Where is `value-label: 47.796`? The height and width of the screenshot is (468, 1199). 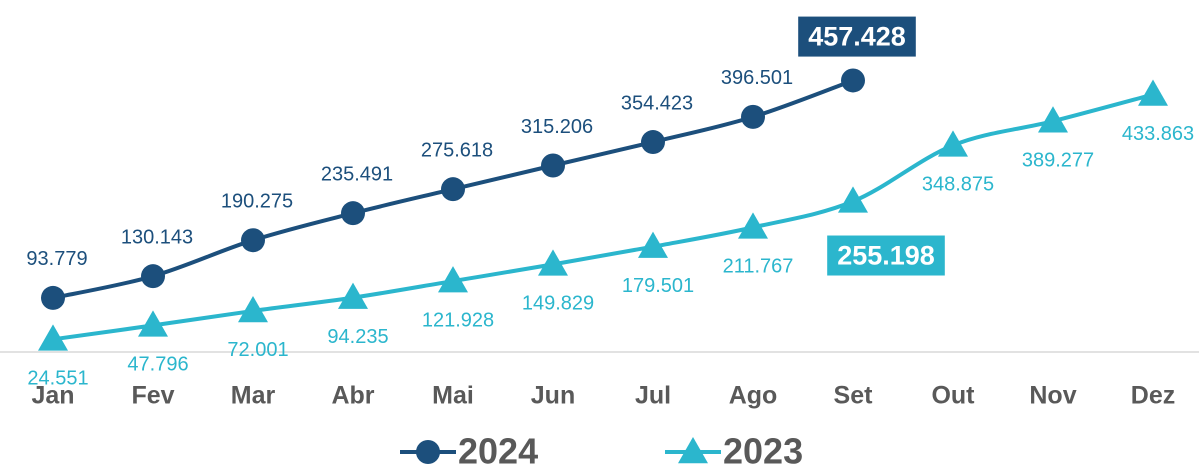
value-label: 47.796 is located at coordinates (157, 365).